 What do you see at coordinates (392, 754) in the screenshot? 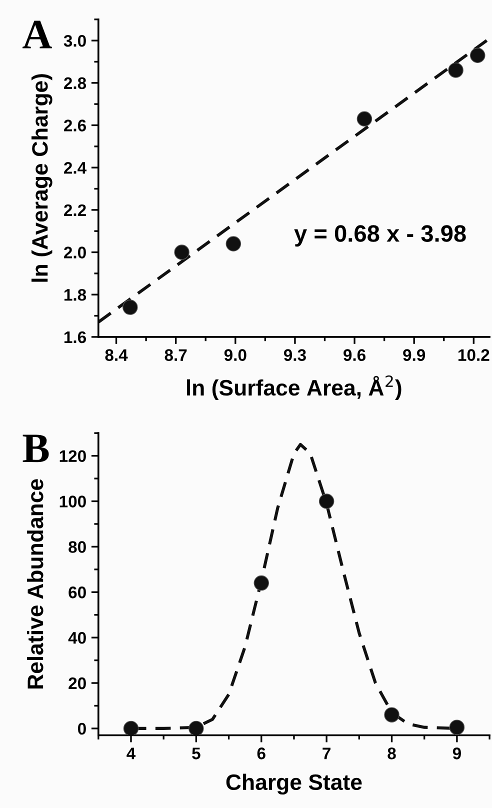
I see `x-tick-label: 8` at bounding box center [392, 754].